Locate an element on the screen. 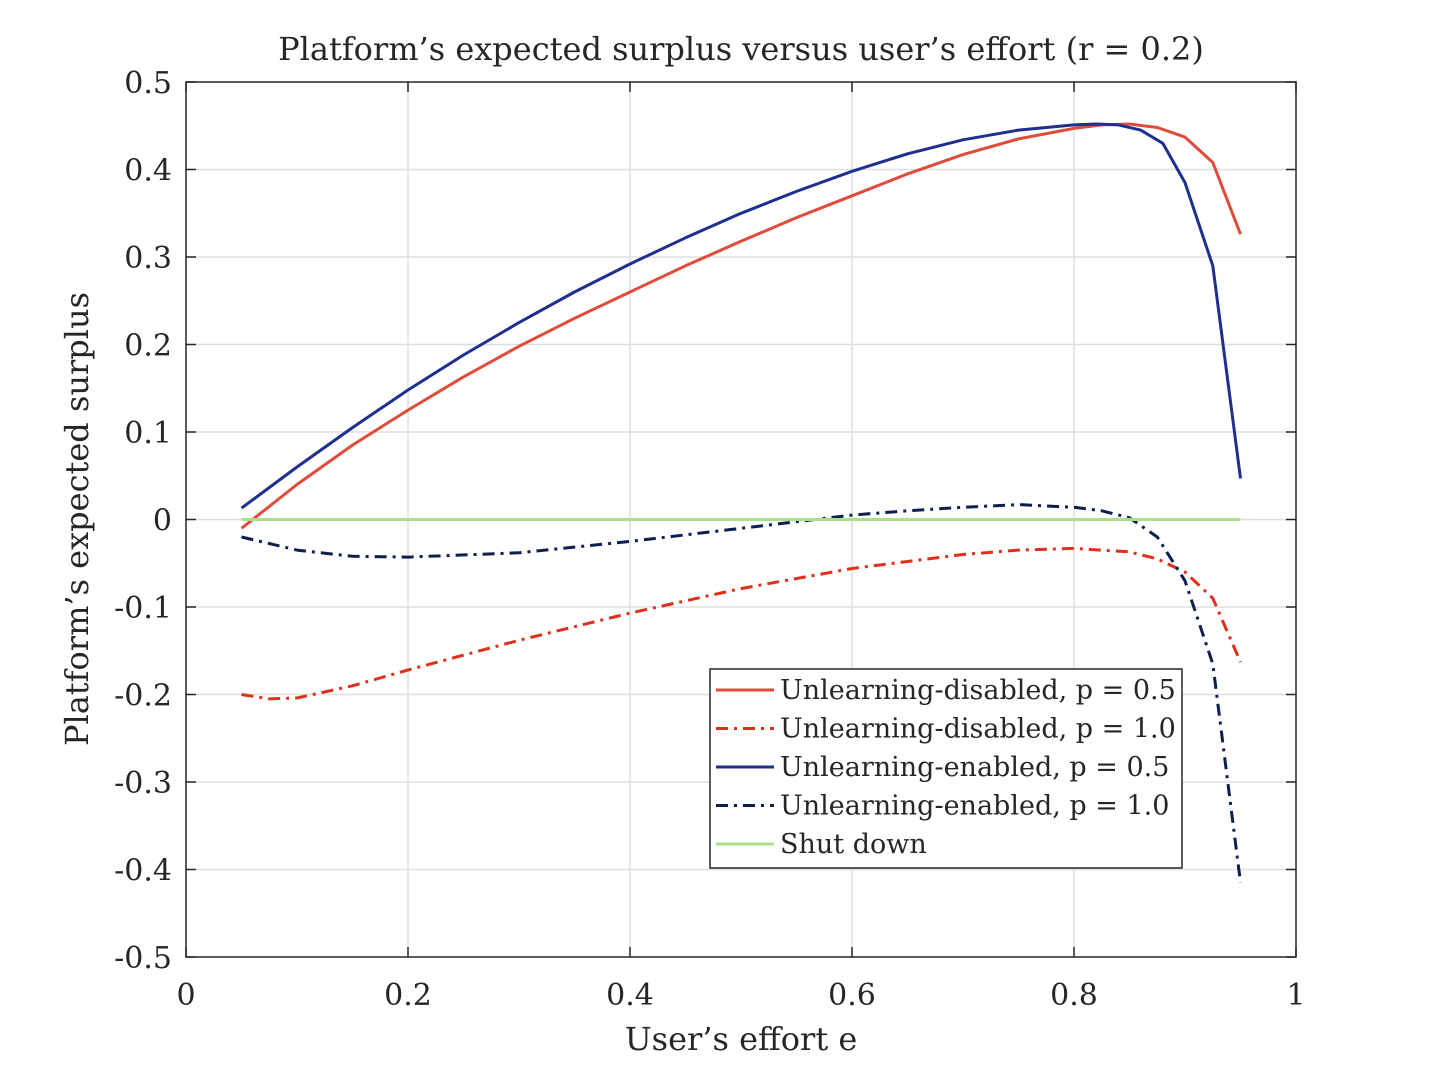 This screenshot has height=1075, width=1432. y-tick-label: -0.4 is located at coordinates (143, 871).